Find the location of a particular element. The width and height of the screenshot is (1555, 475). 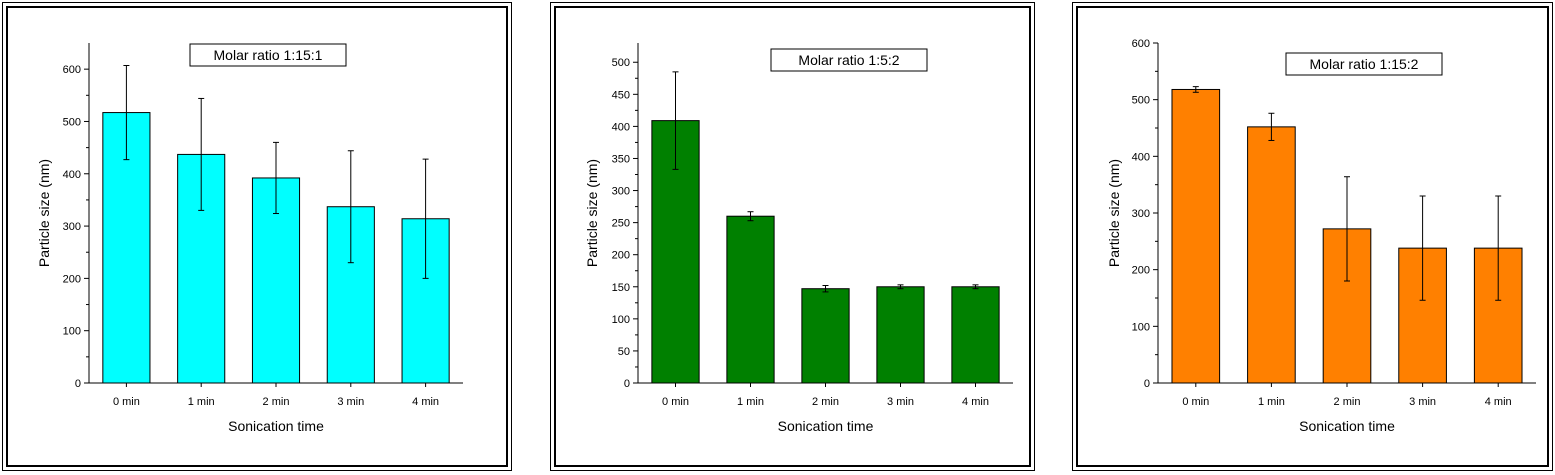

chart-title: Molar ratio 1:15:1 is located at coordinates (268, 55).